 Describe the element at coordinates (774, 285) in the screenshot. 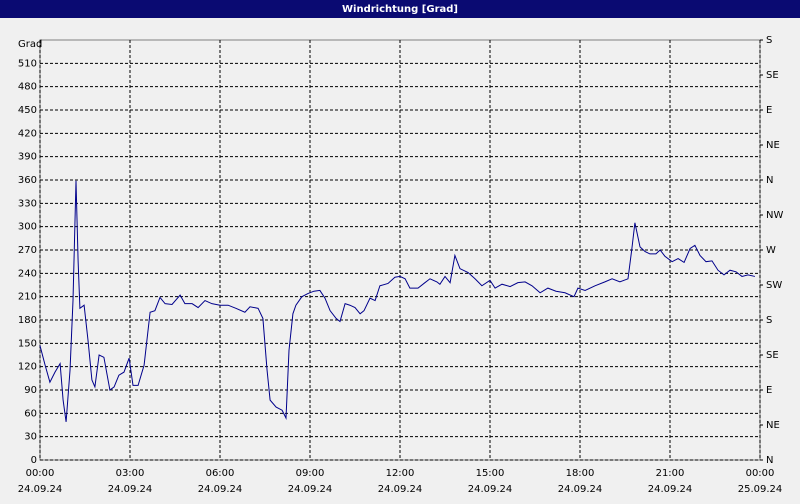

I see `y2-tick-label: SW` at that location.